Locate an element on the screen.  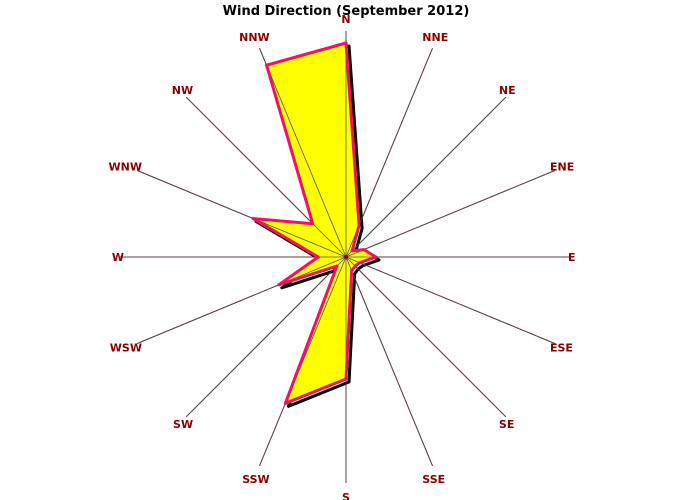
spoke-overlay-ese is located at coordinates (450, 300).